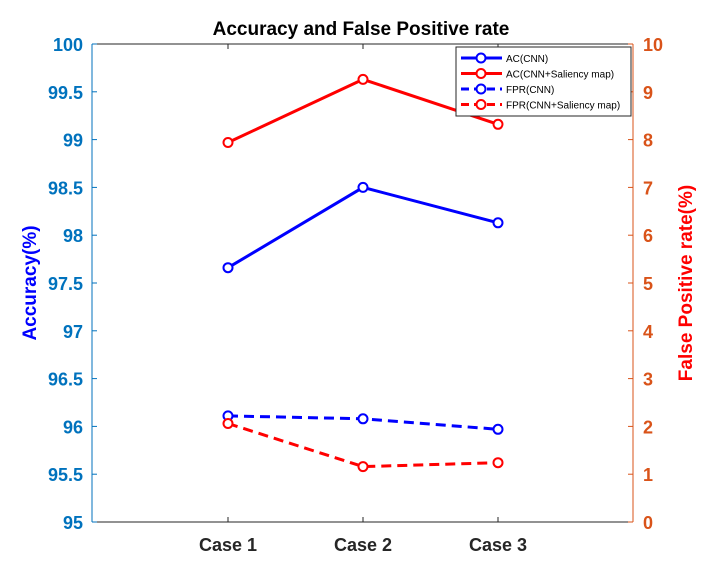  I want to click on left-tick-label: 100, so click(68, 45).